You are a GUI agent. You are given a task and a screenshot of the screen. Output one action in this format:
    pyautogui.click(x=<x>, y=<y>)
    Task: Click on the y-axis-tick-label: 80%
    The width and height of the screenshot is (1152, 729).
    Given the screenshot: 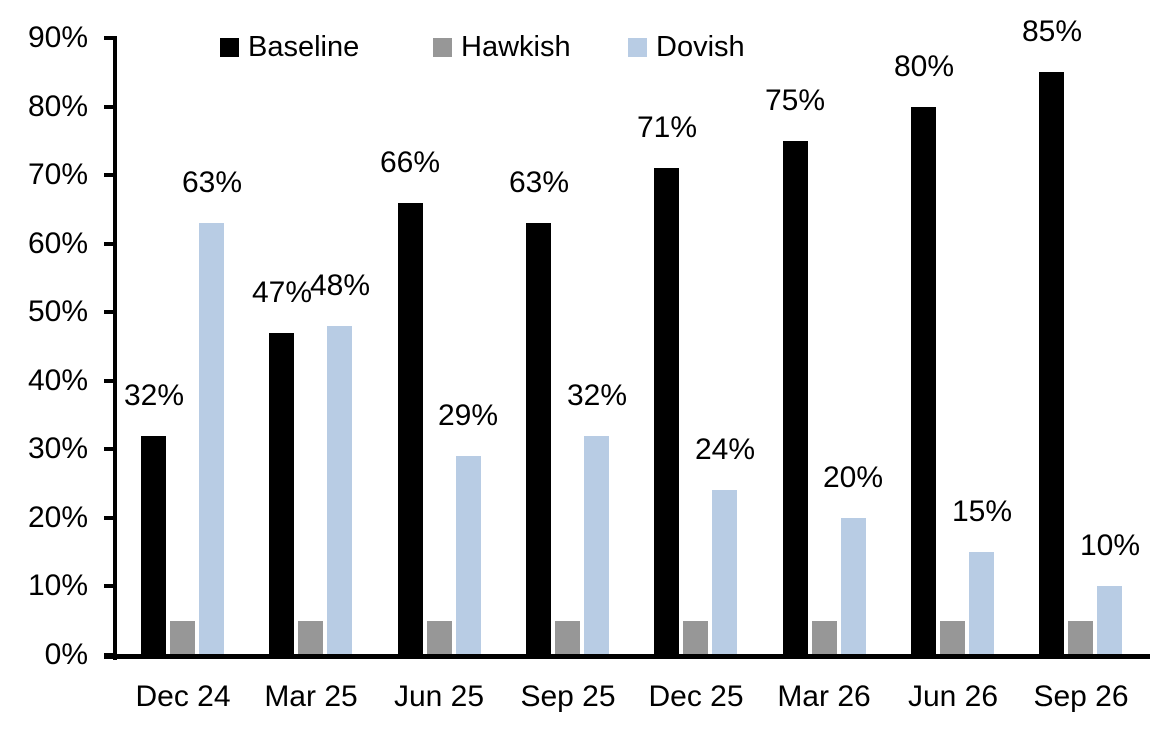 What is the action you would take?
    pyautogui.click(x=57, y=106)
    